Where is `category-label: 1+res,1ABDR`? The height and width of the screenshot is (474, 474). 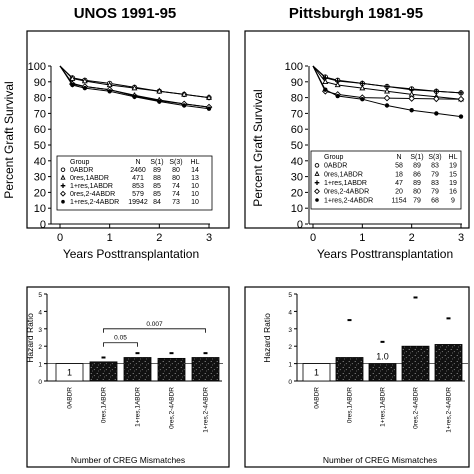
category-label: 1+res,1ABDR is located at coordinates (383, 407).